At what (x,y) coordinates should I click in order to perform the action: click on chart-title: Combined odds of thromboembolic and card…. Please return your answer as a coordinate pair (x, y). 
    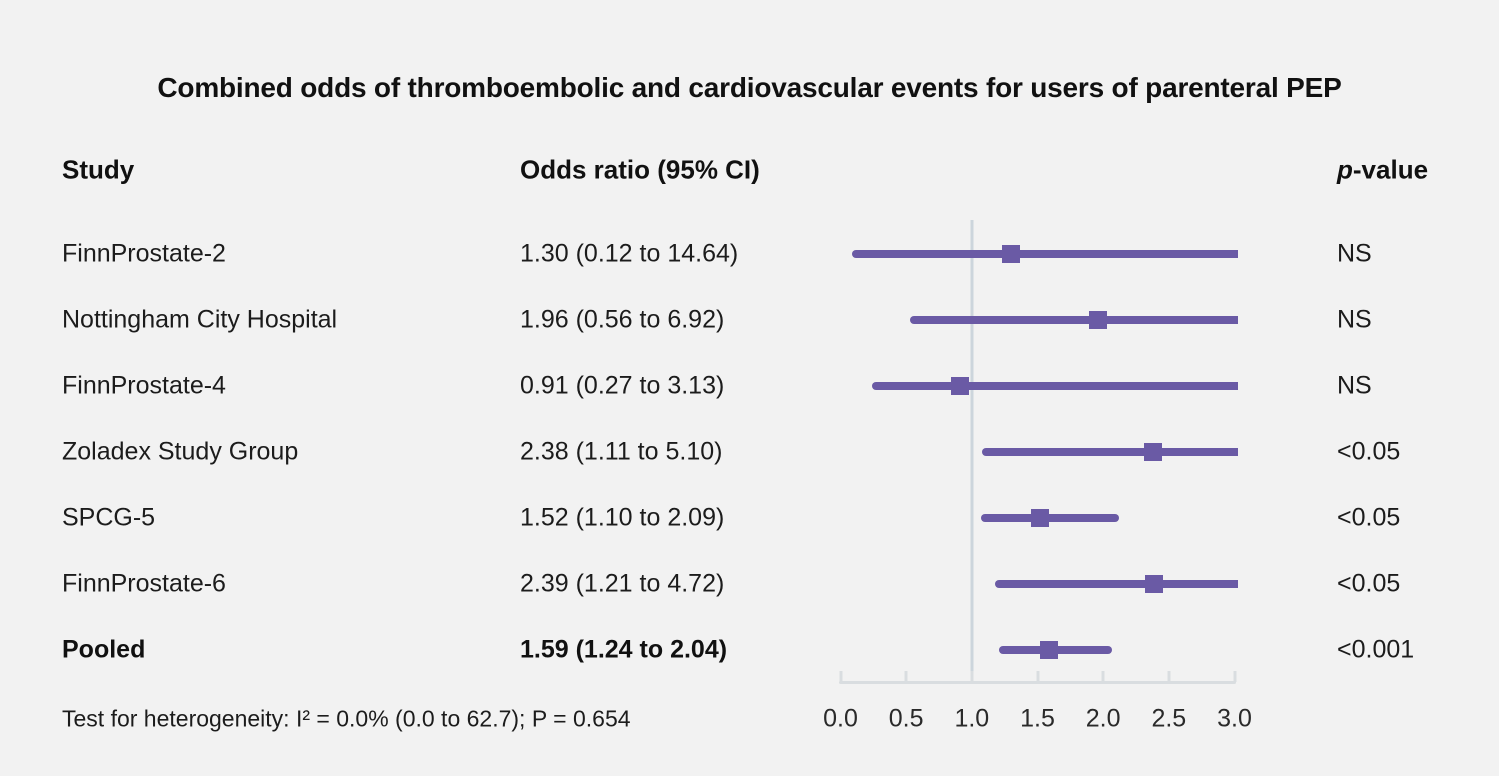
    Looking at the image, I should click on (749, 87).